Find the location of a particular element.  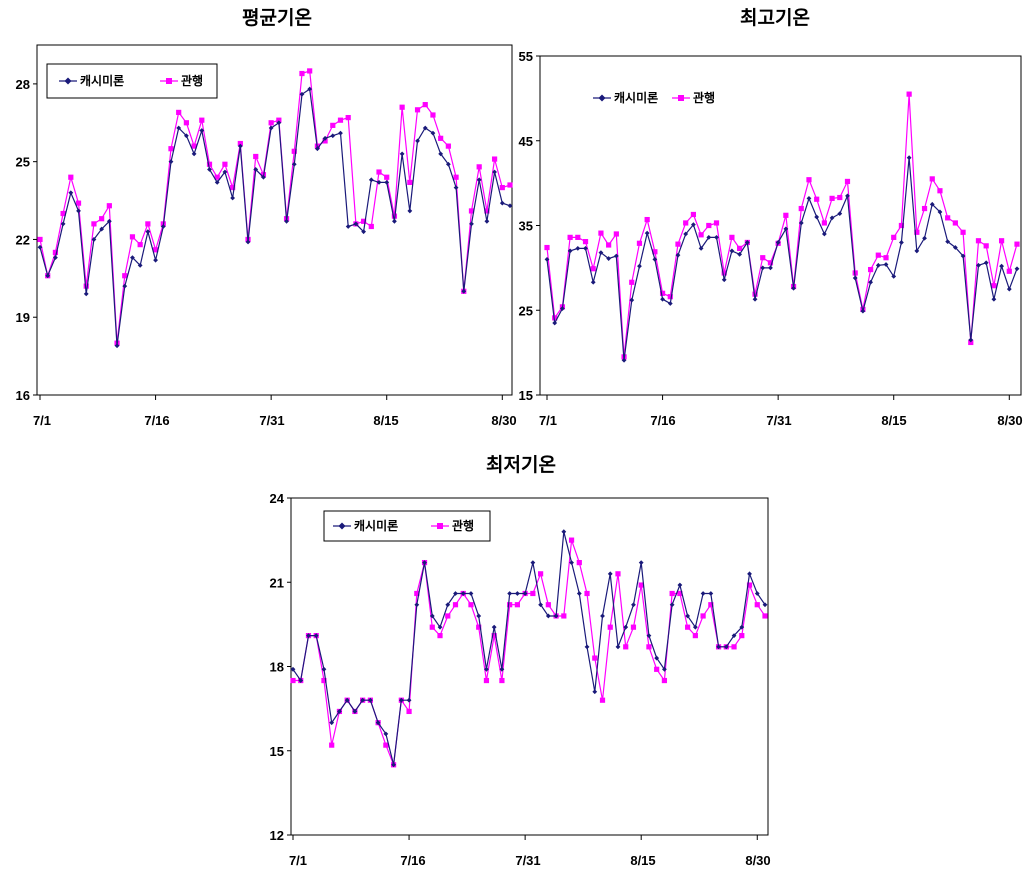

series-group is located at coordinates (275, 208).